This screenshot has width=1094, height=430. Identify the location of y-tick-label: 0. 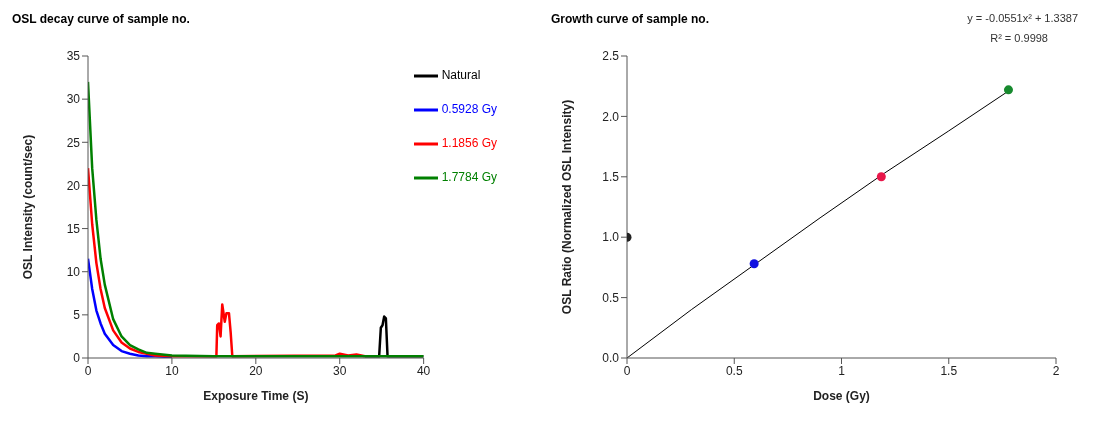
(77, 358).